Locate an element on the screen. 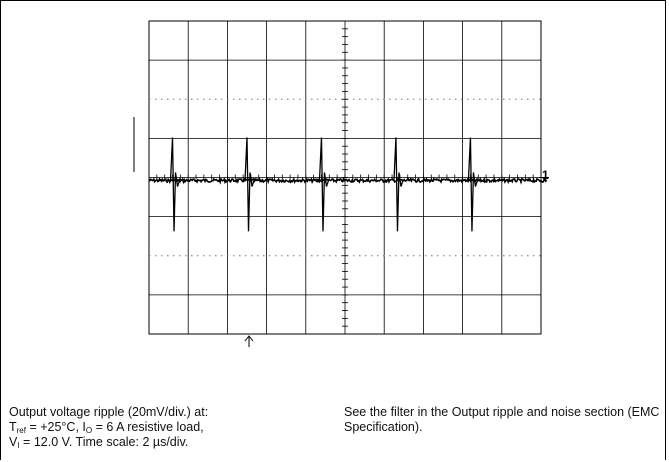 This screenshot has width=669, height=462. t-rest: = +25°C, I is located at coordinates (55, 427).